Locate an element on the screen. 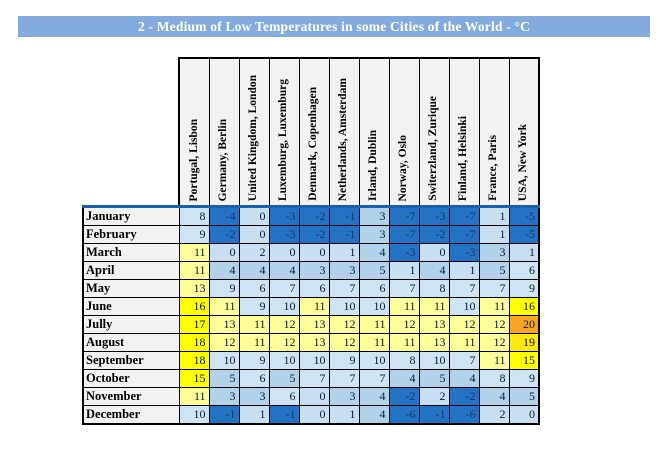  column-header: France, Paris is located at coordinates (494, 132).